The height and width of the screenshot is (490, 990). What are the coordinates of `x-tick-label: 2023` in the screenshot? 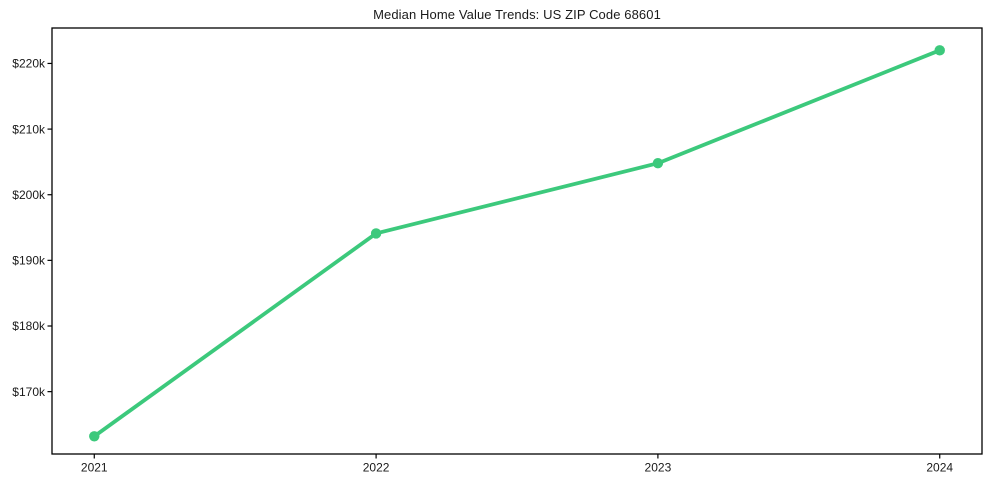 It's located at (658, 468).